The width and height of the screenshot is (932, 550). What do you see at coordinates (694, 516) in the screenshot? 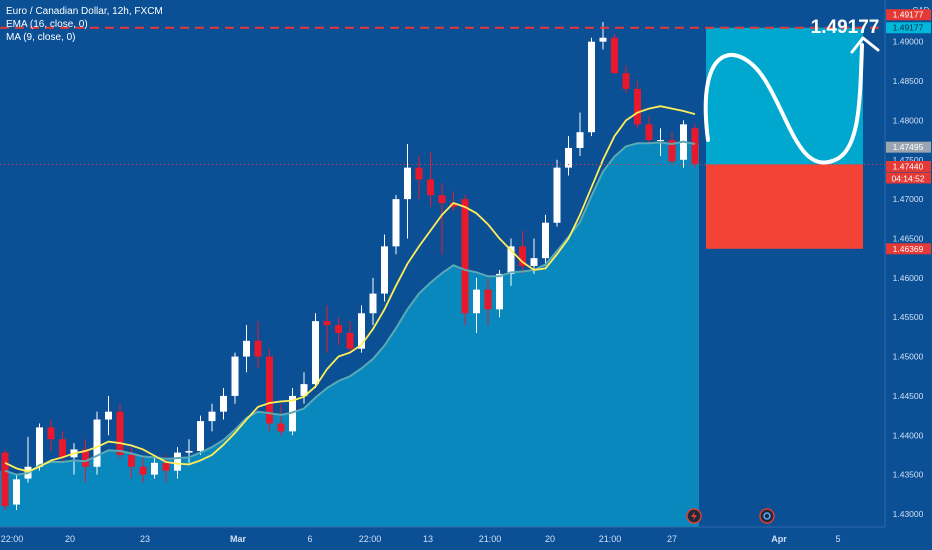
I see `flash-icon` at bounding box center [694, 516].